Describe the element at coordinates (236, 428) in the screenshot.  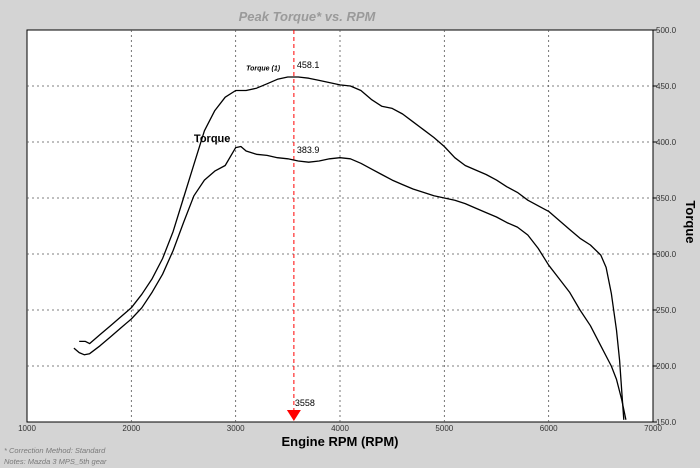
I see `x-tick-label: 3000` at that location.